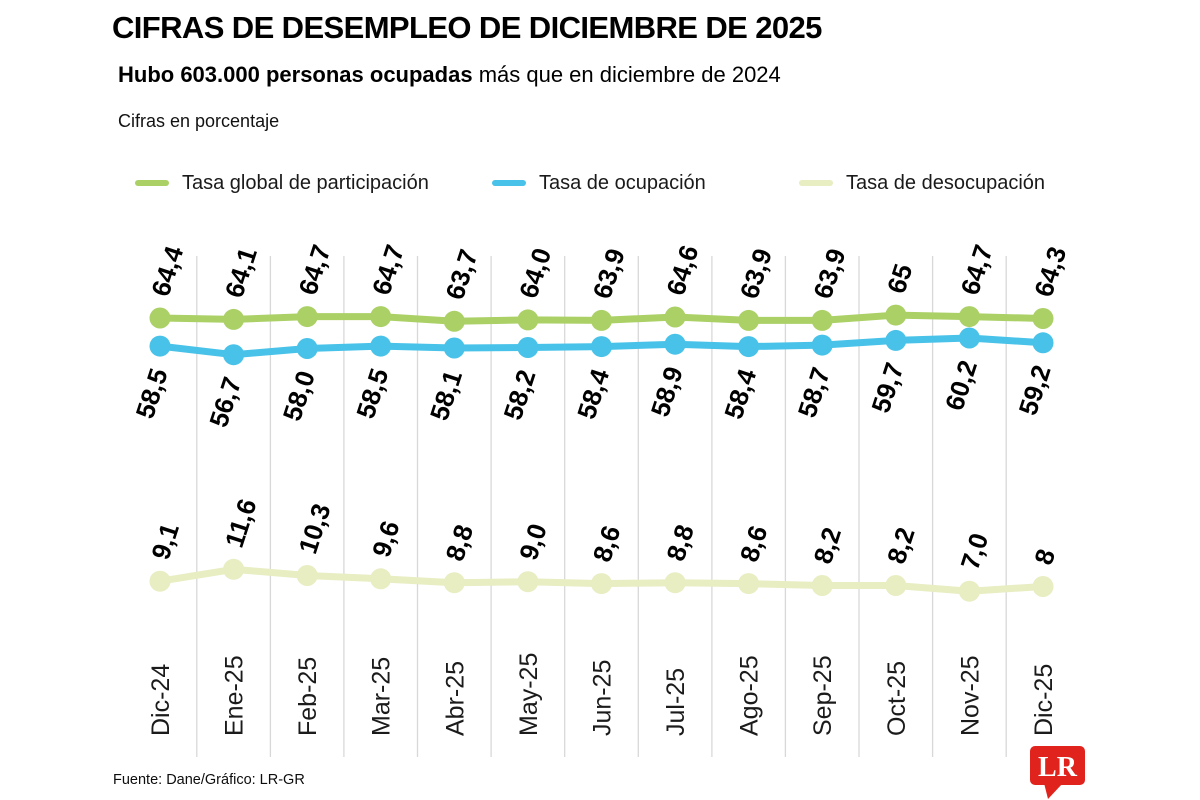 This screenshot has height=800, width=1200. Describe the element at coordinates (209, 780) in the screenshot. I see `source-credit: Fuente: Dane/Gráfico: LR-GR` at that location.